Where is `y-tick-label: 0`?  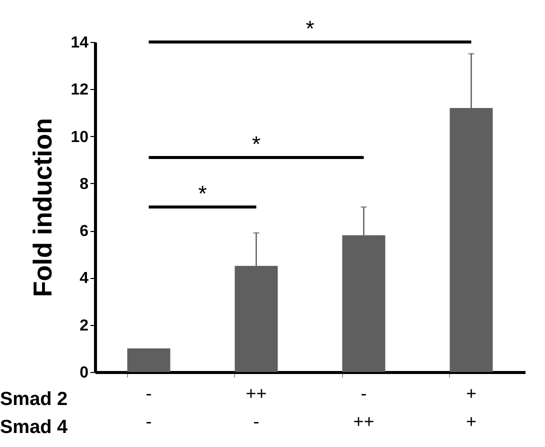 y-tick-label: 0 is located at coordinates (84, 373).